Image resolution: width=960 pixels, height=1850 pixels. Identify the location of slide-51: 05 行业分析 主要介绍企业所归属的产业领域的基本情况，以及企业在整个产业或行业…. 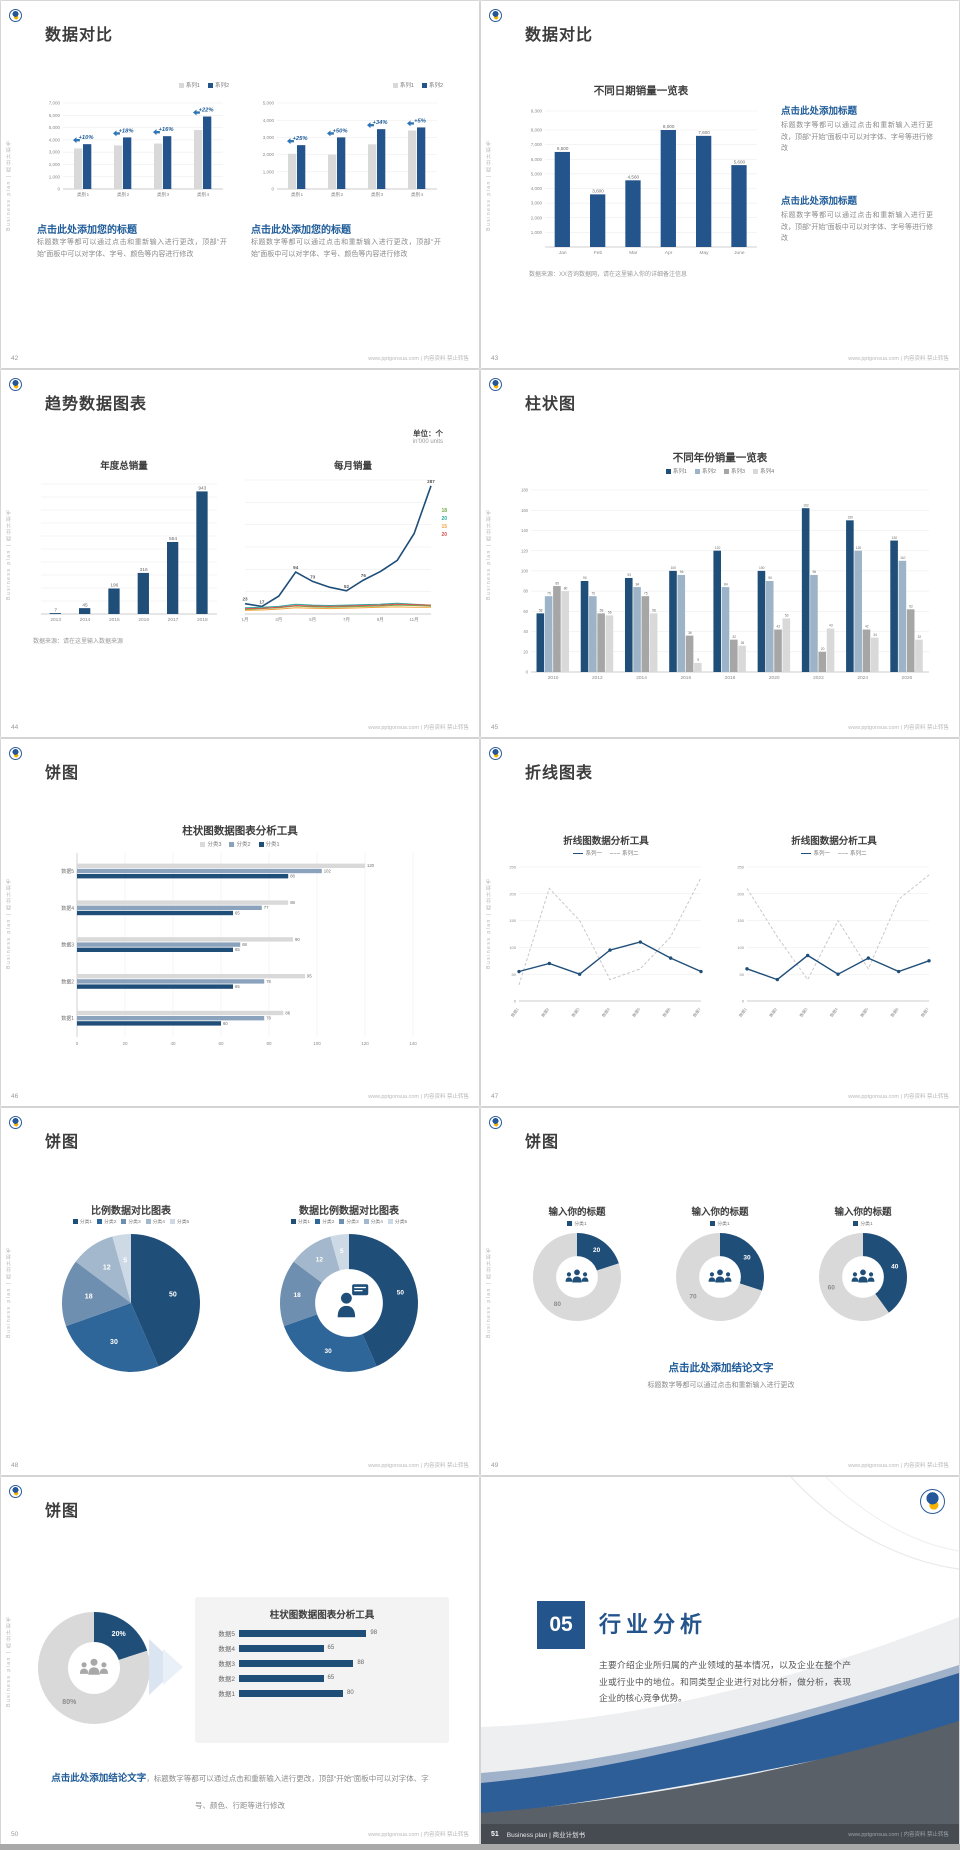
(720, 1660).